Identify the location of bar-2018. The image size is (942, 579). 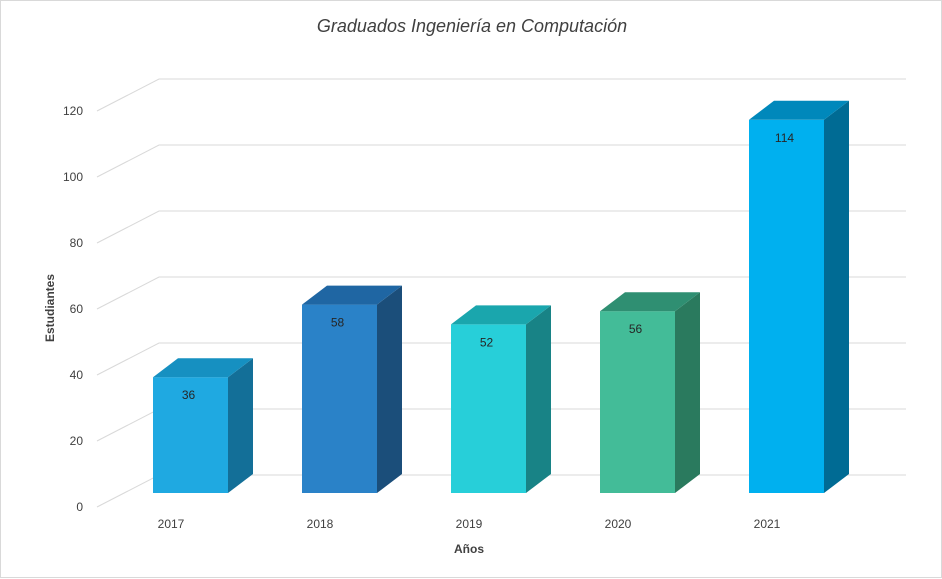
(352, 389).